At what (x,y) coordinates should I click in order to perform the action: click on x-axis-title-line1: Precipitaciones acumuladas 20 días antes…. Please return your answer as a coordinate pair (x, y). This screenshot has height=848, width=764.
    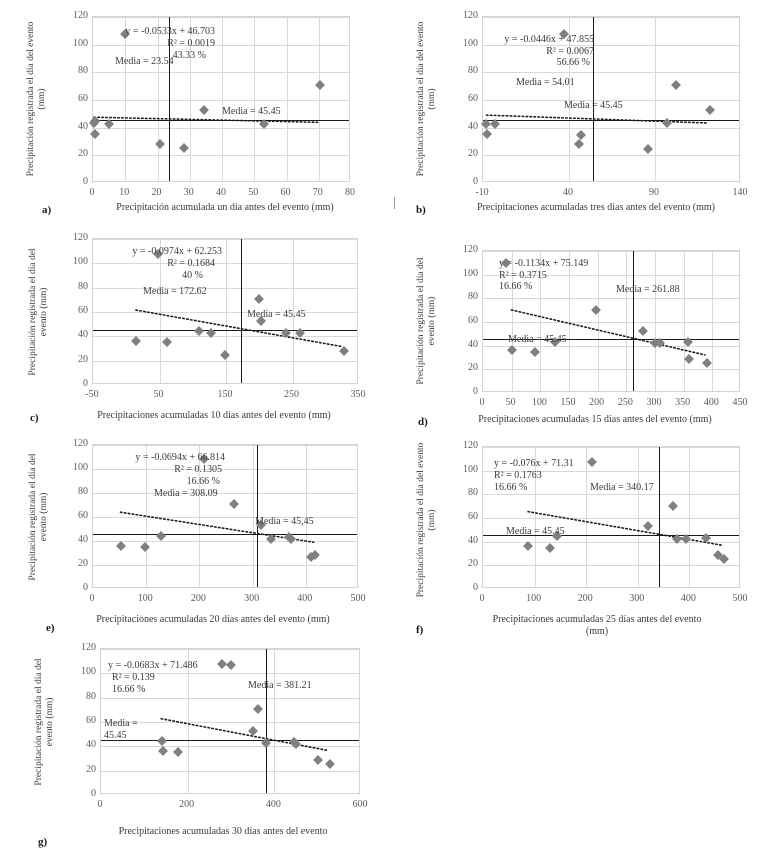
    Looking at the image, I should click on (213, 619).